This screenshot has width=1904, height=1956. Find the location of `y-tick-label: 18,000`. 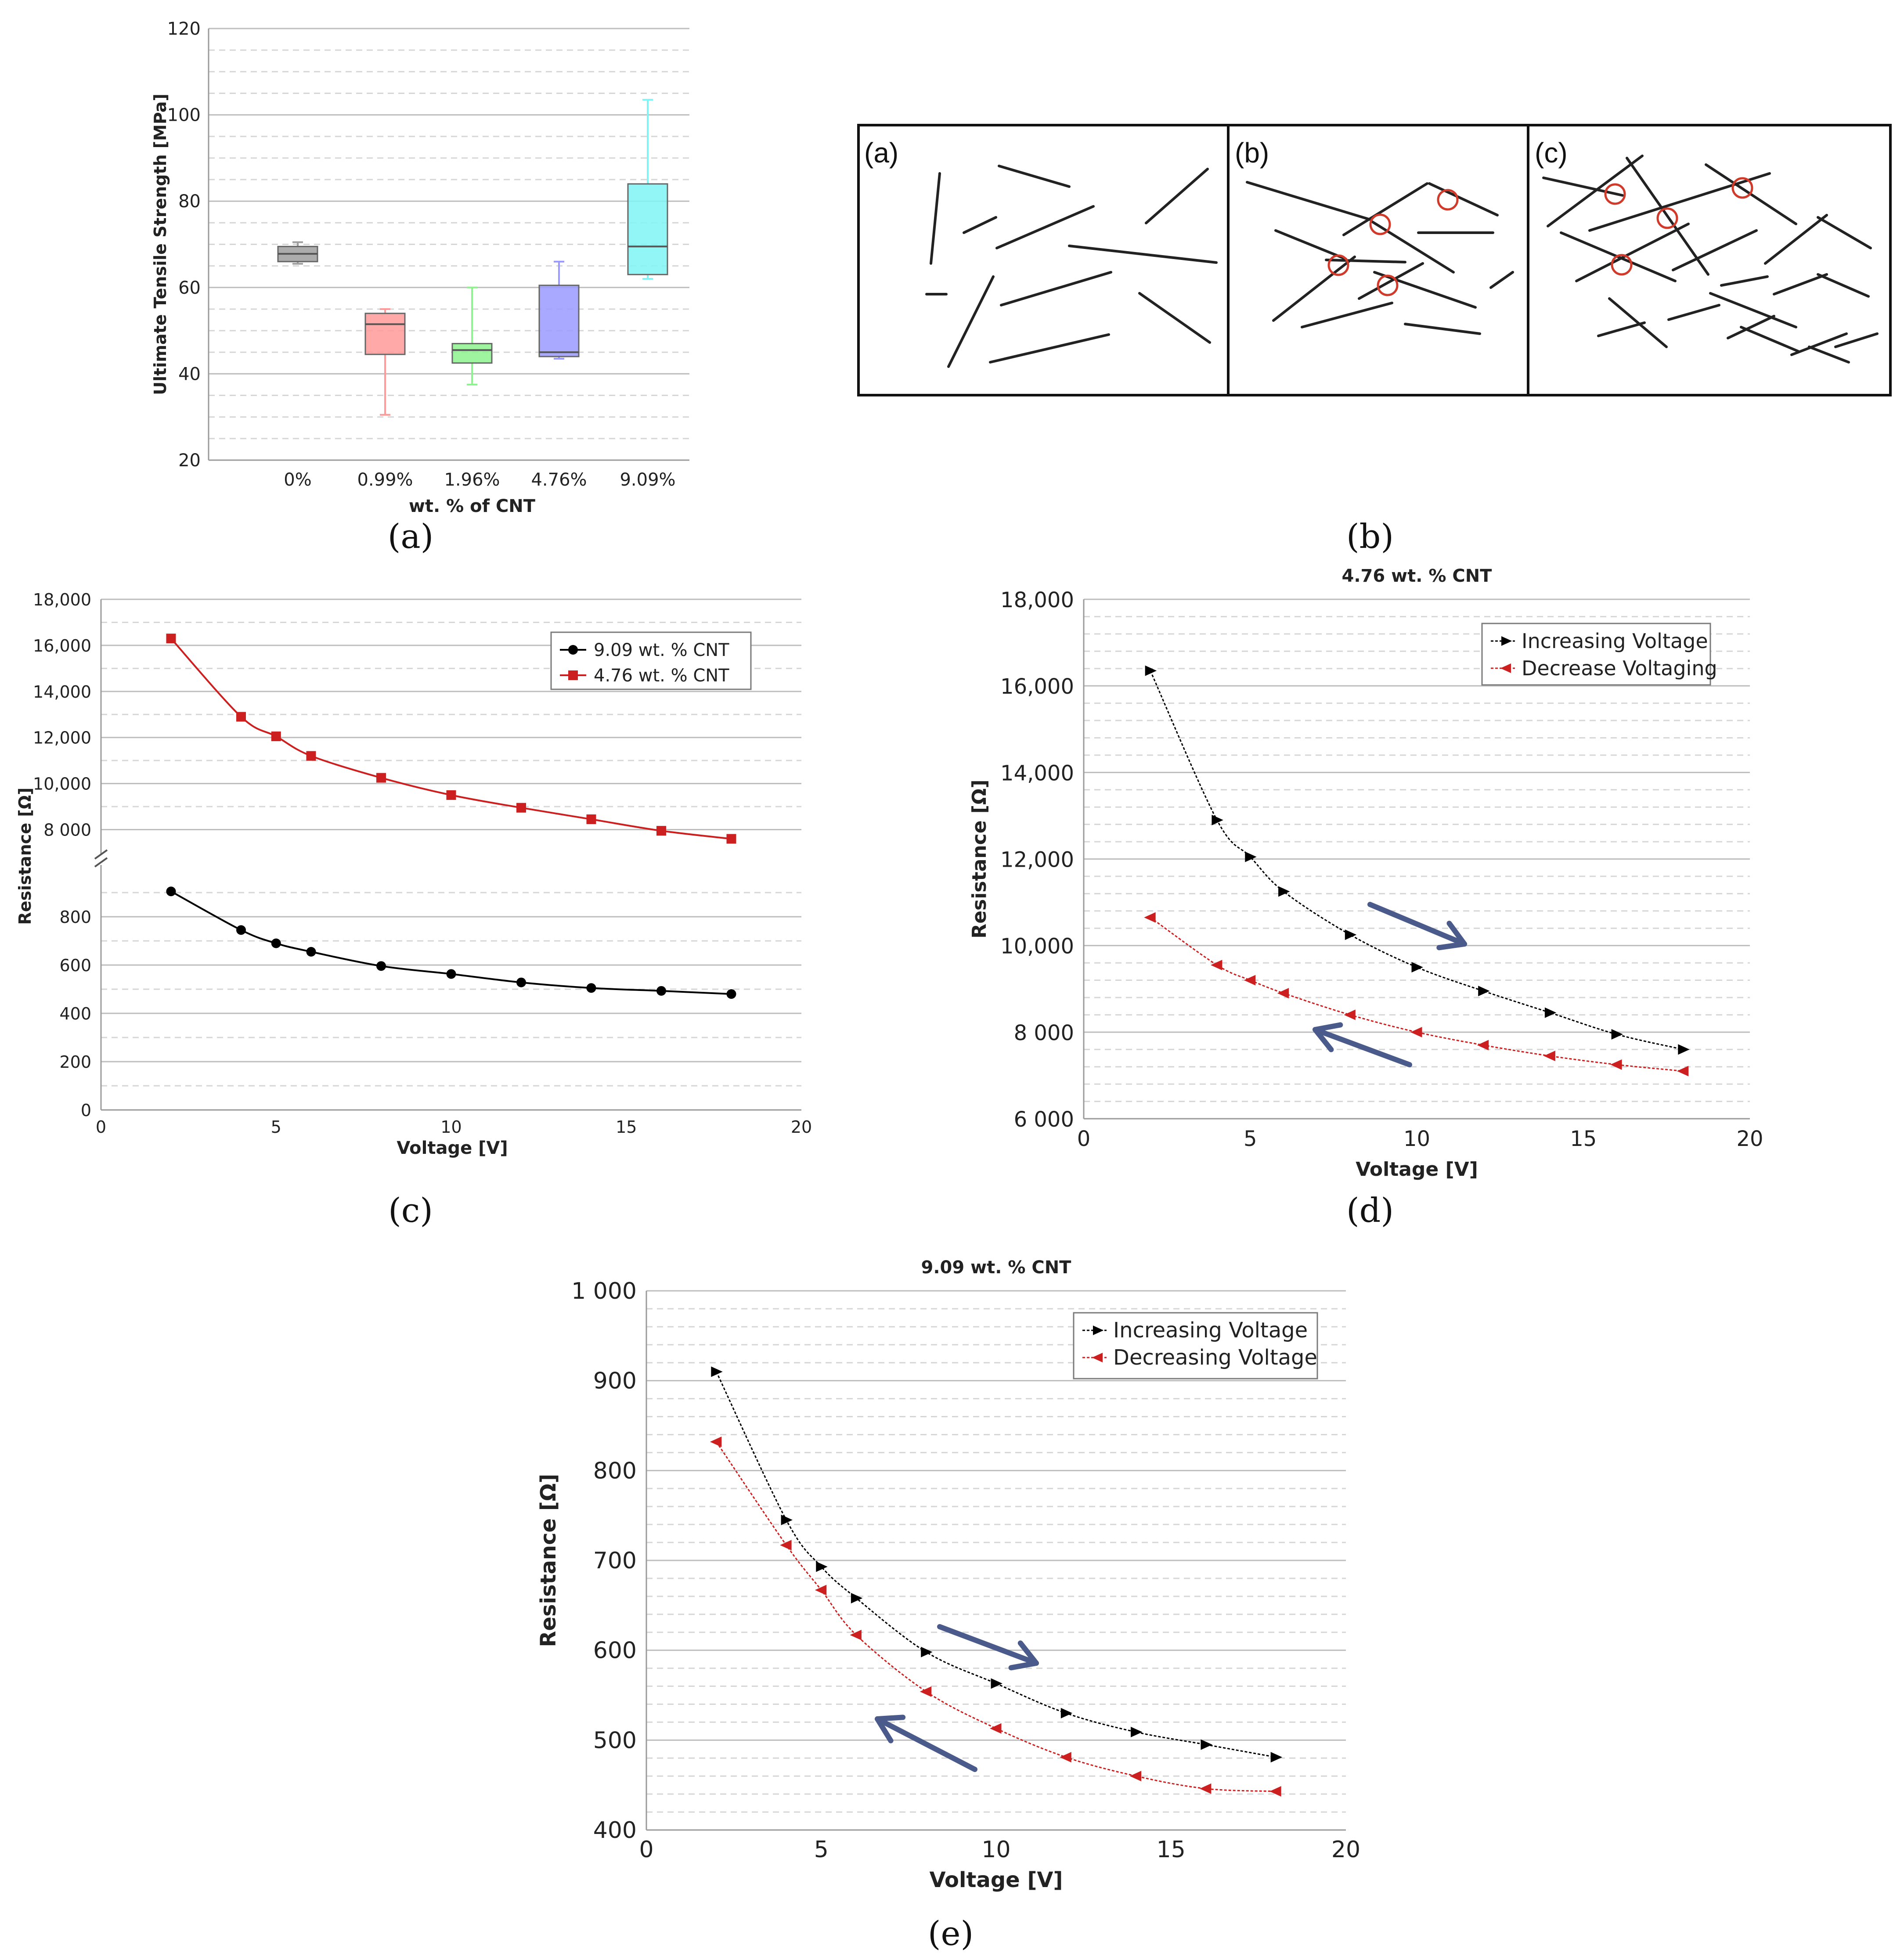

y-tick-label: 18,000 is located at coordinates (1037, 600).